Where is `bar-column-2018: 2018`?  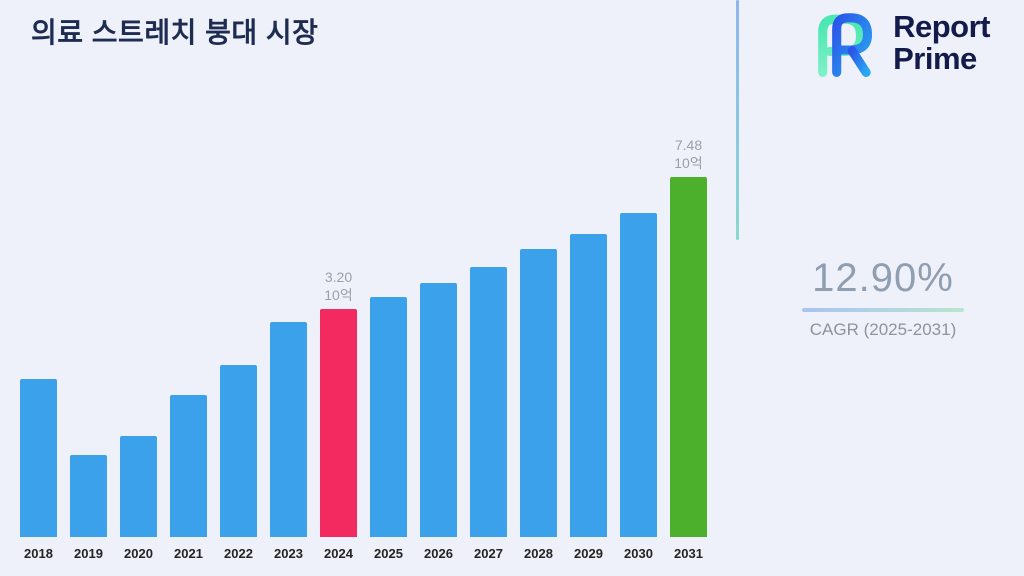
bar-column-2018: 2018 is located at coordinates (38, 349).